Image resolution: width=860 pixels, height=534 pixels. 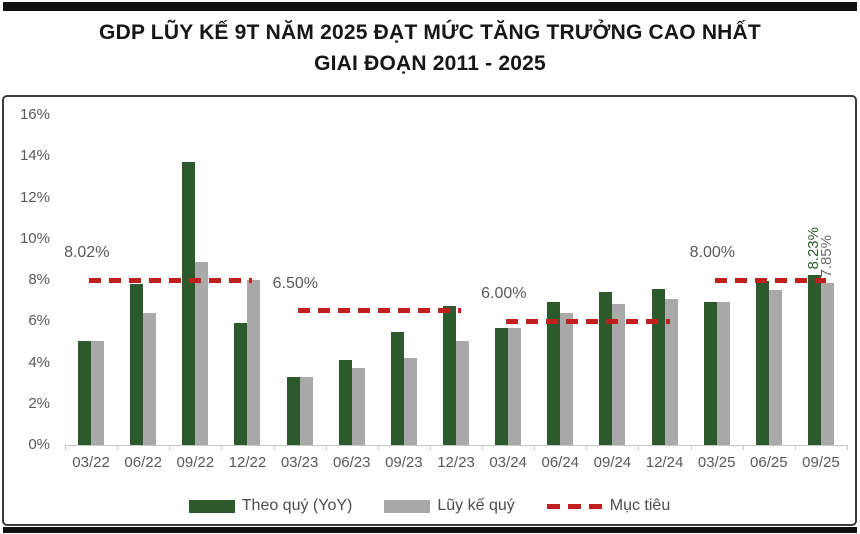 I want to click on legend-item-luy-ke: Lũy kế quý, so click(x=449, y=506).